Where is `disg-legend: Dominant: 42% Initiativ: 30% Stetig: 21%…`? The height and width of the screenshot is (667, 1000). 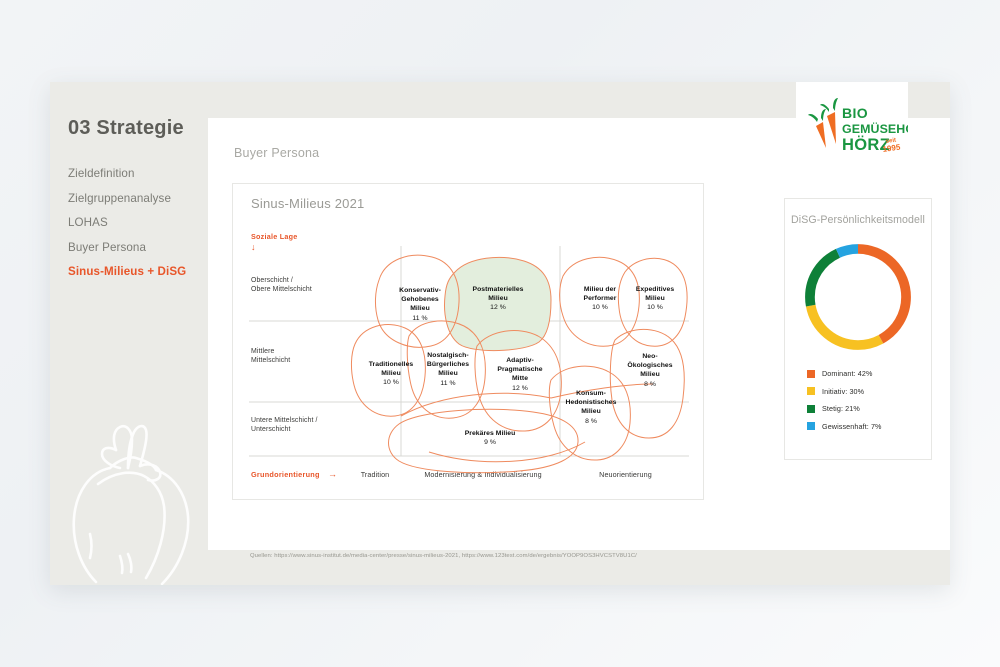
disg-legend: Dominant: 42% Initiativ: 30% Stetig: 21%… is located at coordinates (844, 404).